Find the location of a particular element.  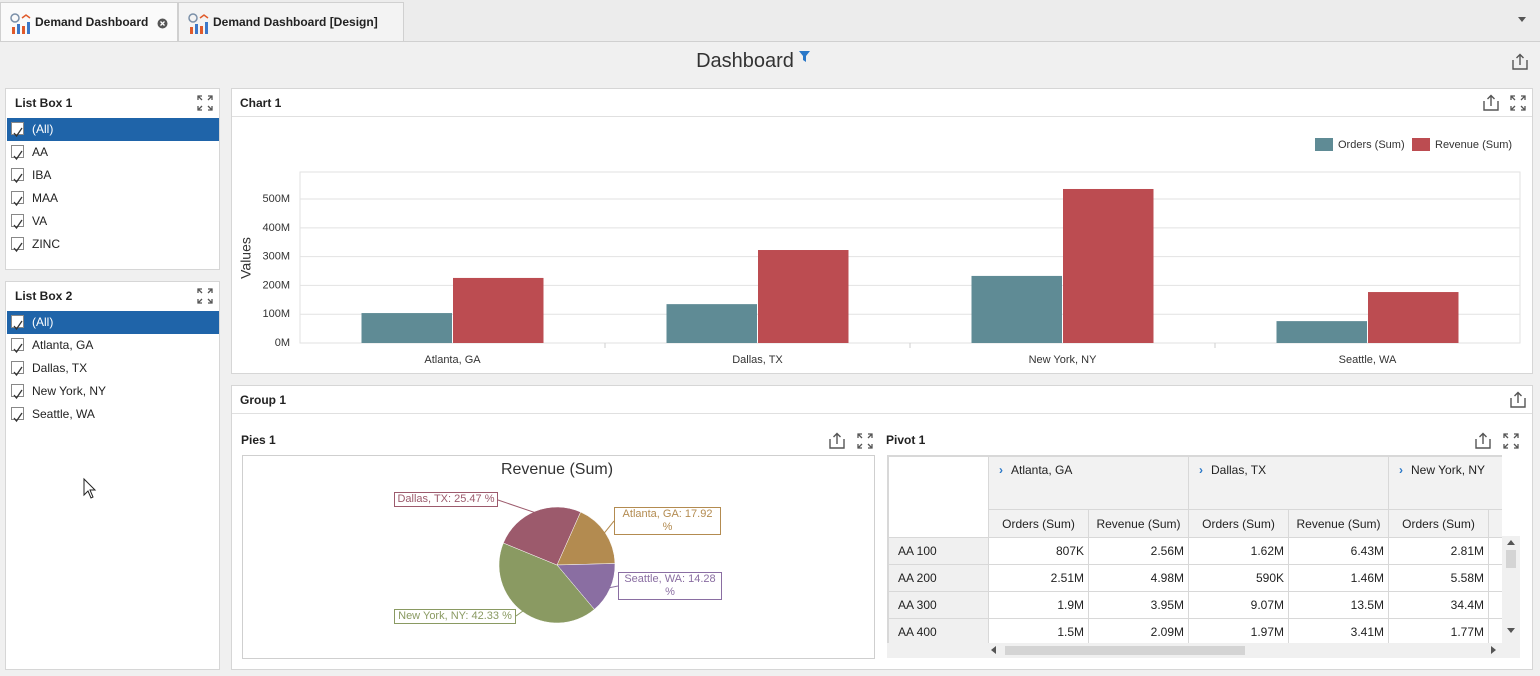

list-item: MAA is located at coordinates (113, 198).